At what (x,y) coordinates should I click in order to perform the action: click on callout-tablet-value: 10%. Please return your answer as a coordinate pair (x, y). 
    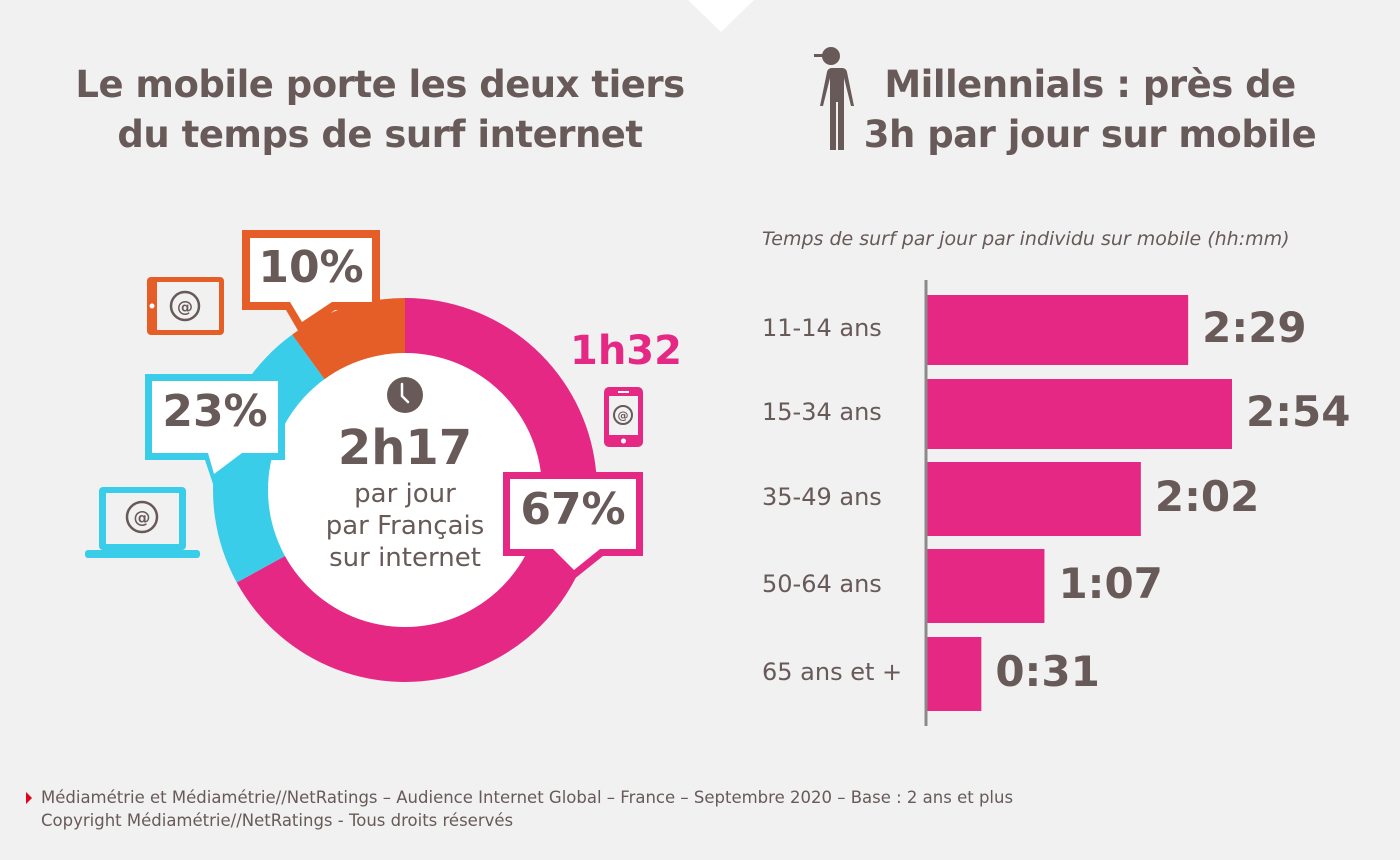
    Looking at the image, I should click on (311, 267).